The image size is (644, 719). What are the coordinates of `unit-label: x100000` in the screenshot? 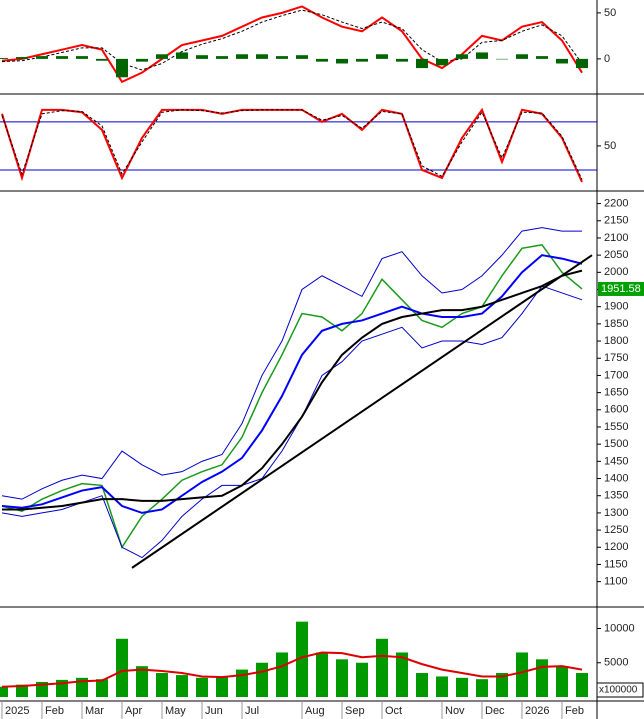 It's located at (618, 690).